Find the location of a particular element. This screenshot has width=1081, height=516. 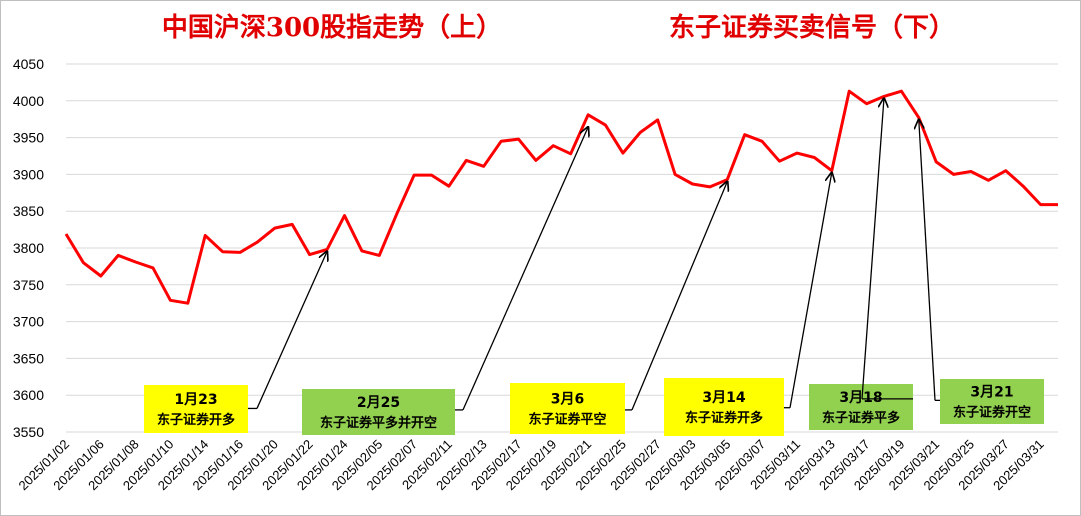

signal-5: 3月18 东子证券平多 is located at coordinates (861, 264).